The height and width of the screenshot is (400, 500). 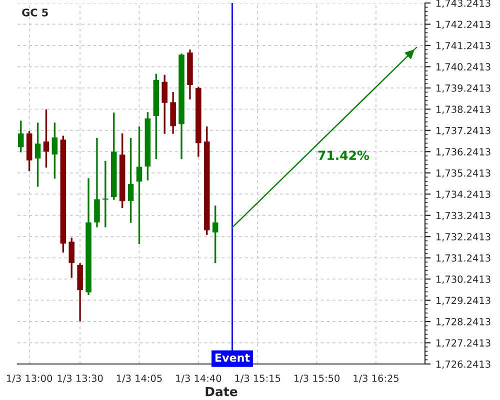 What do you see at coordinates (463, 67) in the screenshot?
I see `y-tick-label: 1,740.2413` at bounding box center [463, 67].